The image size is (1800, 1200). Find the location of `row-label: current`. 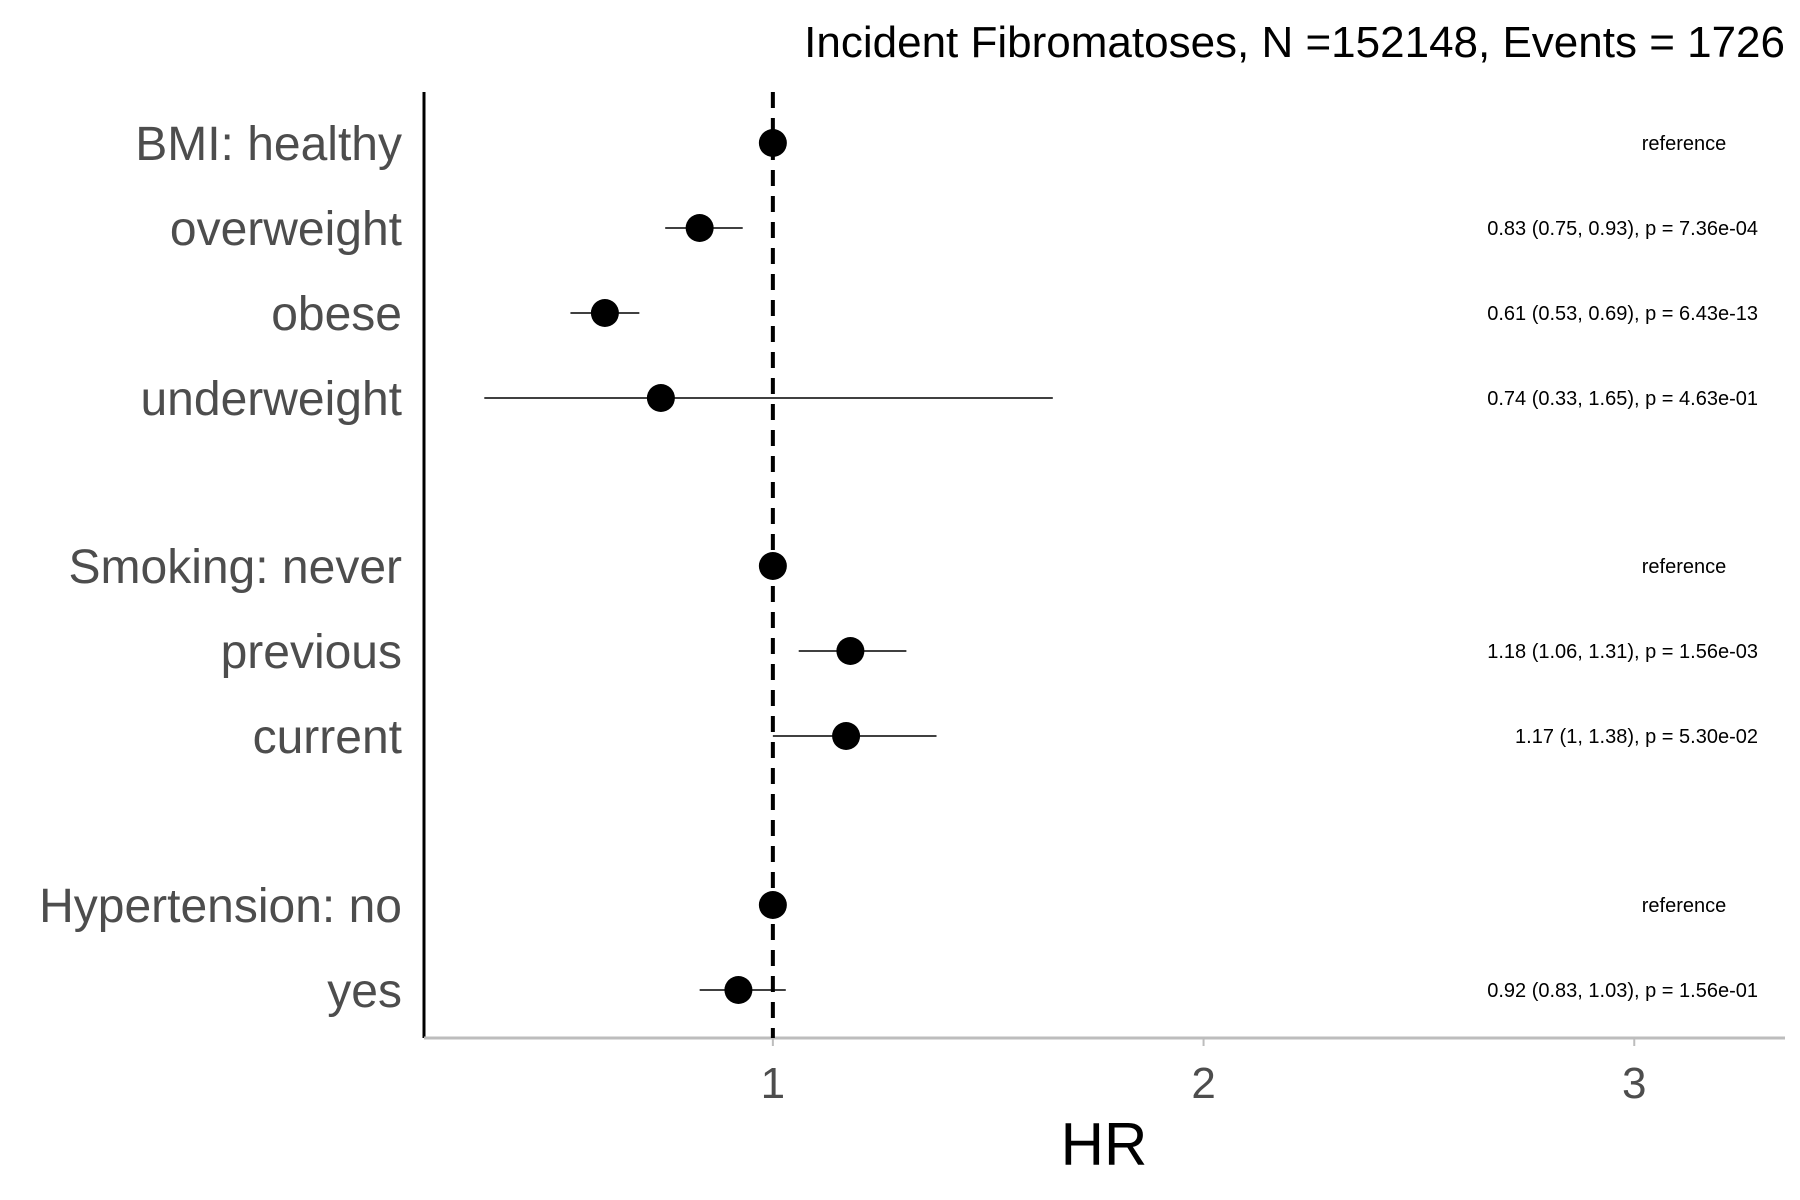

row-label: current is located at coordinates (327, 737).